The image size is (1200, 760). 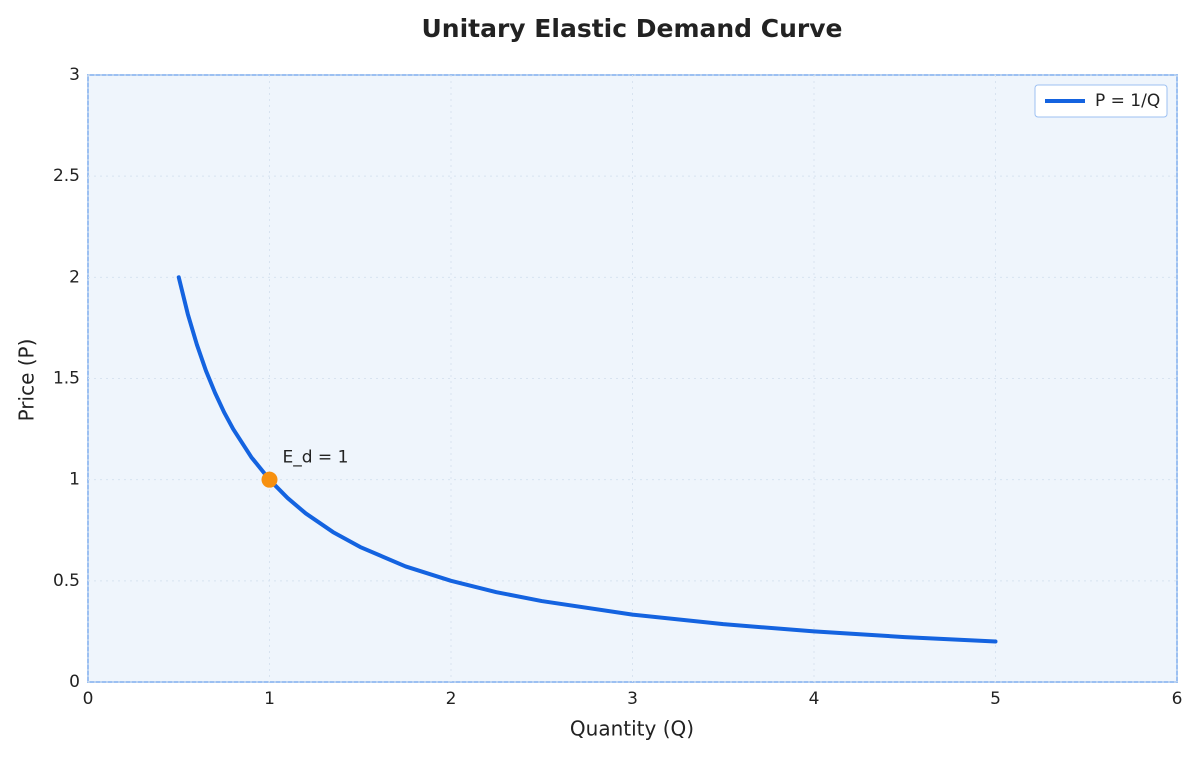 What do you see at coordinates (451, 699) in the screenshot?
I see `x-tick-label: 2` at bounding box center [451, 699].